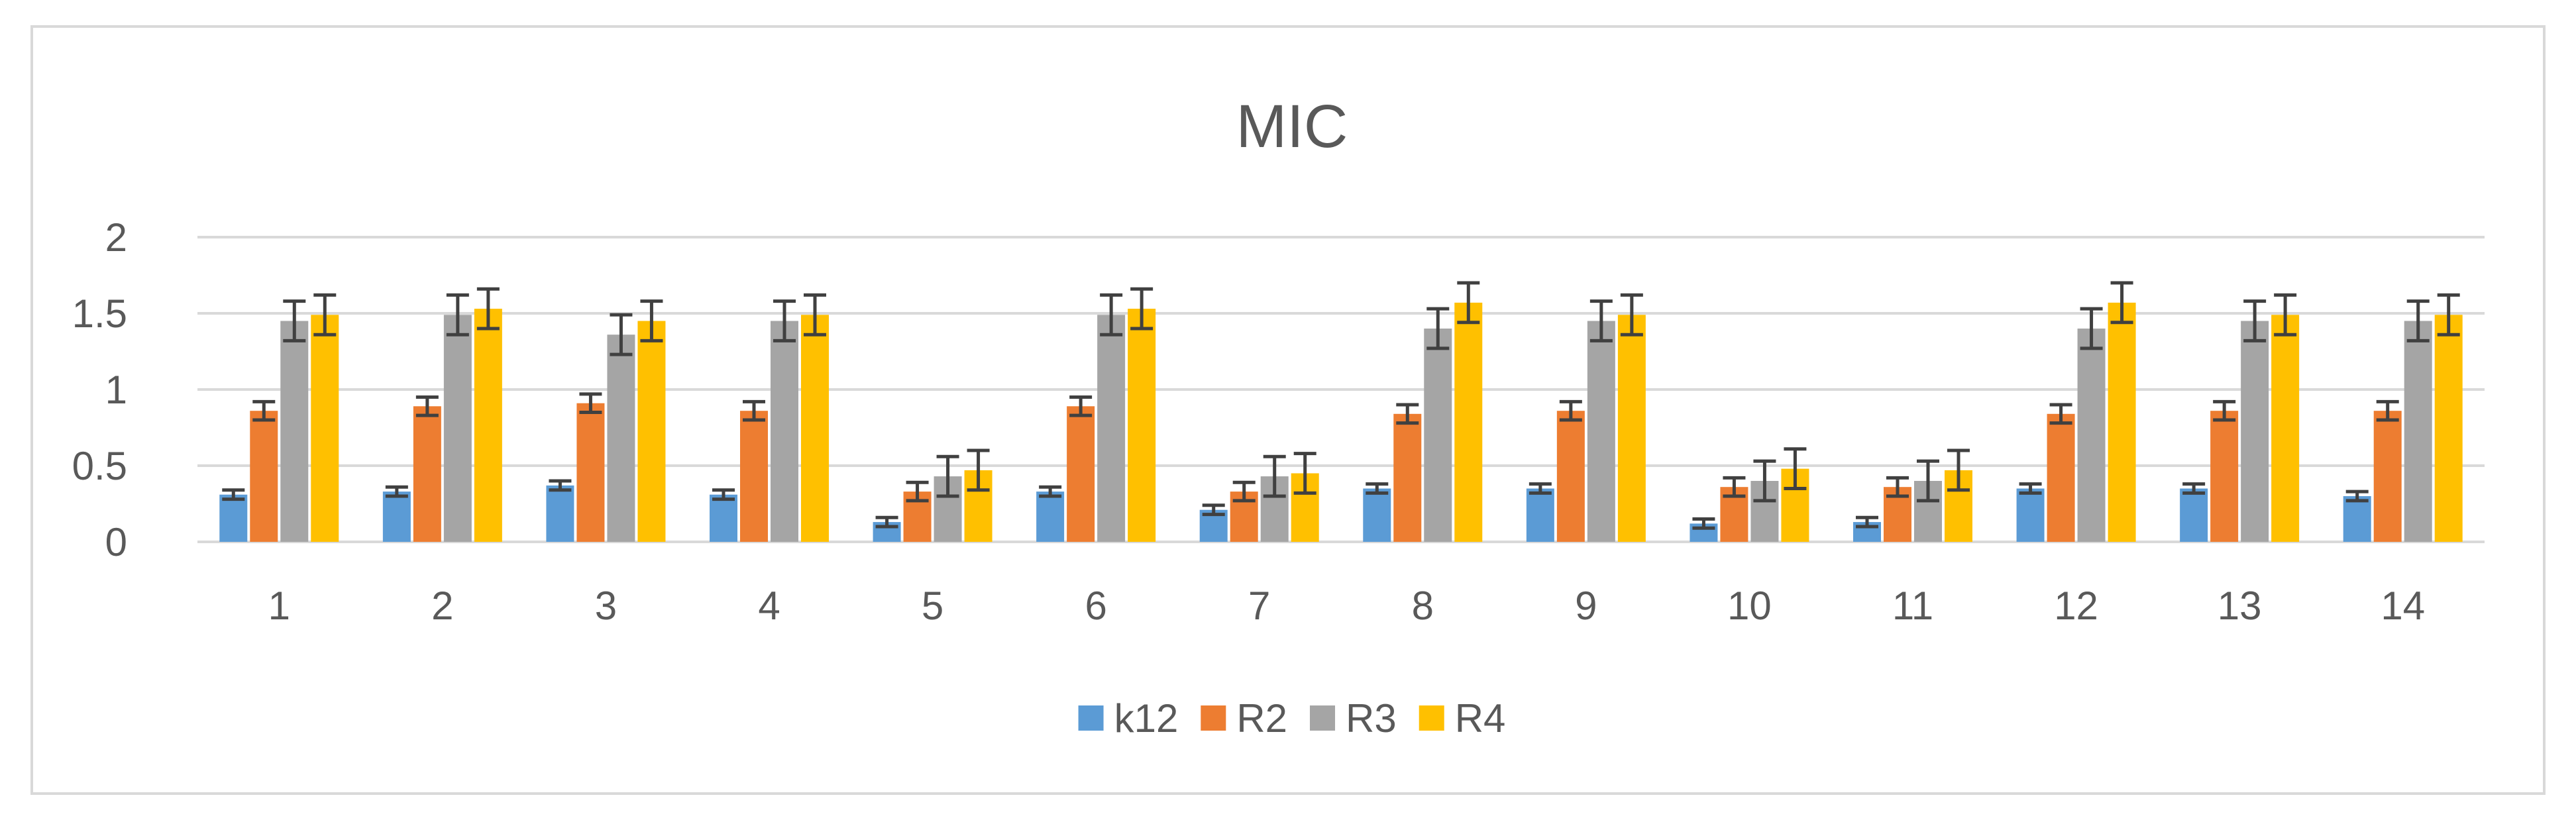 This screenshot has height=830, width=2576. I want to click on x-tick-label: 6, so click(1095, 606).